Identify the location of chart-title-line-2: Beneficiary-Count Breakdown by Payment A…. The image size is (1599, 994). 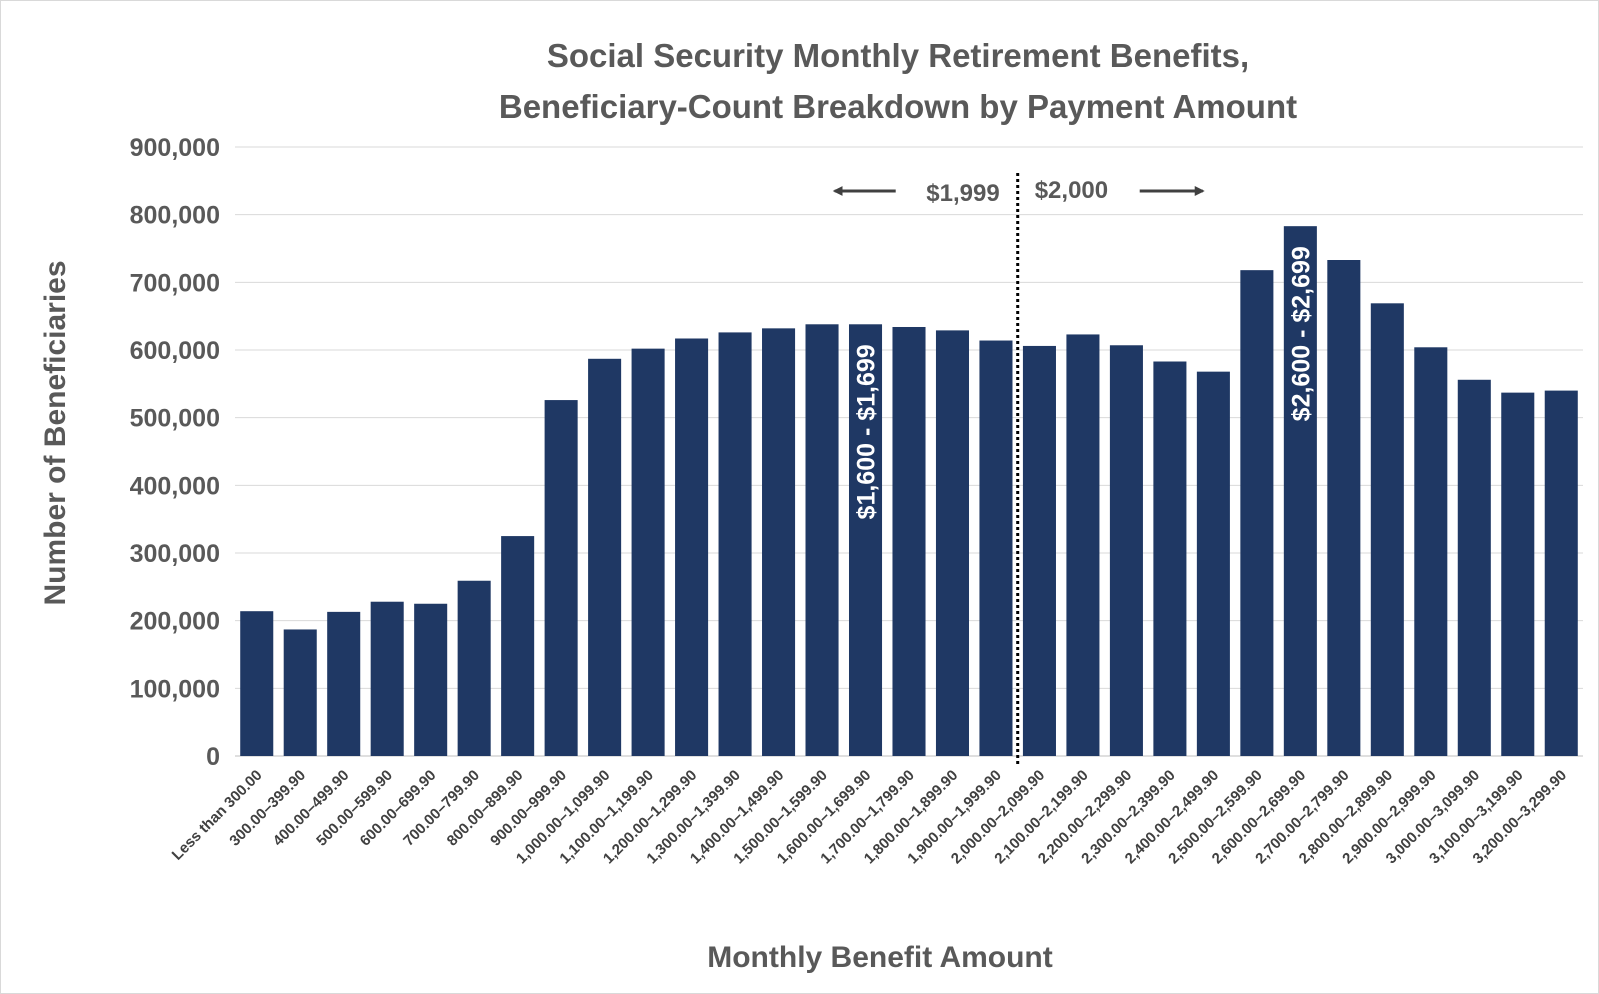
(898, 106).